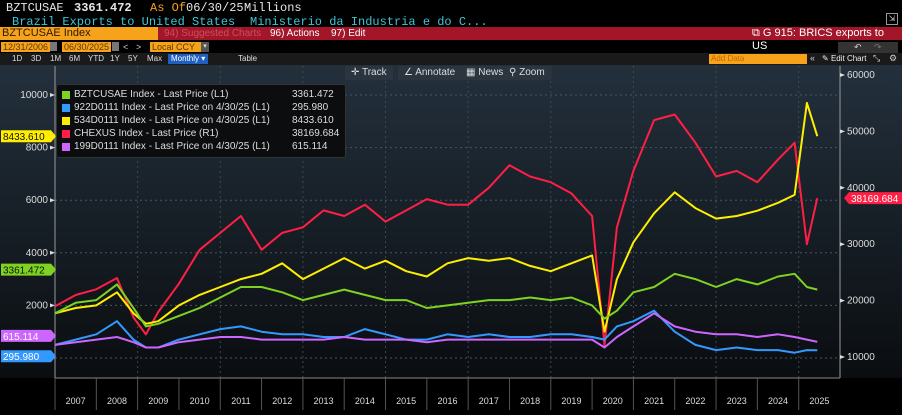 Image resolution: width=902 pixels, height=415 pixels. Describe the element at coordinates (273, 8) in the screenshot. I see `units-label: Millions` at that location.